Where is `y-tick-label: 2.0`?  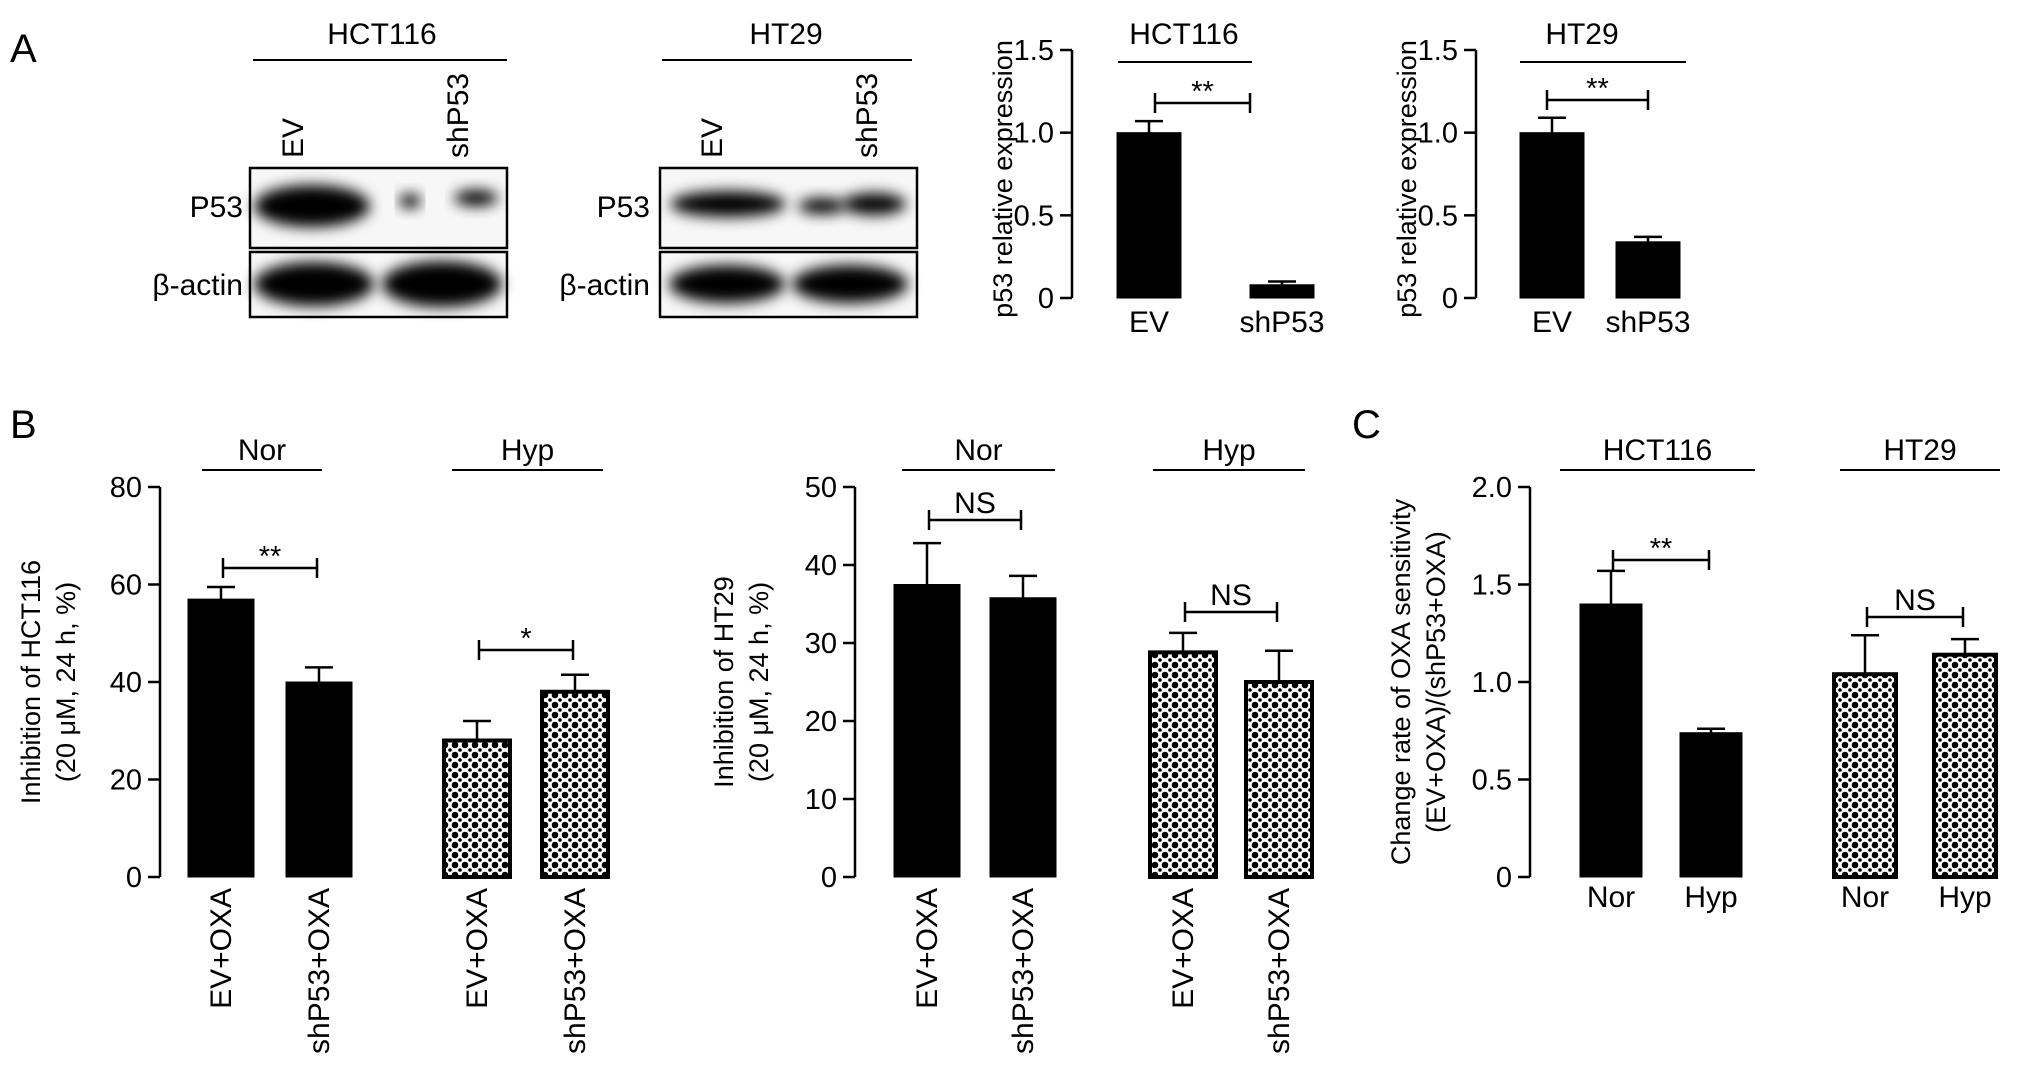
y-tick-label: 2.0 is located at coordinates (1492, 488).